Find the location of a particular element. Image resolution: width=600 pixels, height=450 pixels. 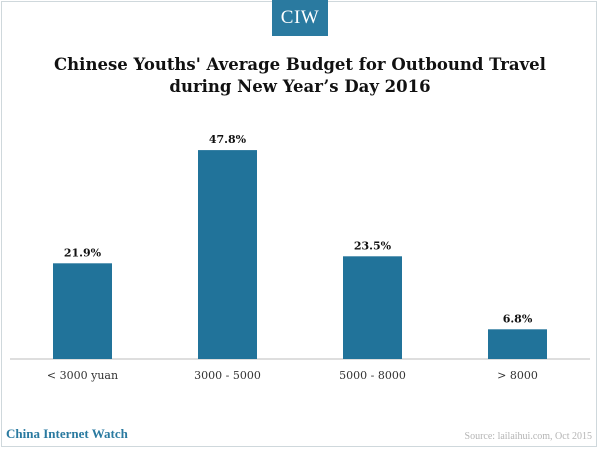

data-label-3: 23.5% is located at coordinates (373, 245).